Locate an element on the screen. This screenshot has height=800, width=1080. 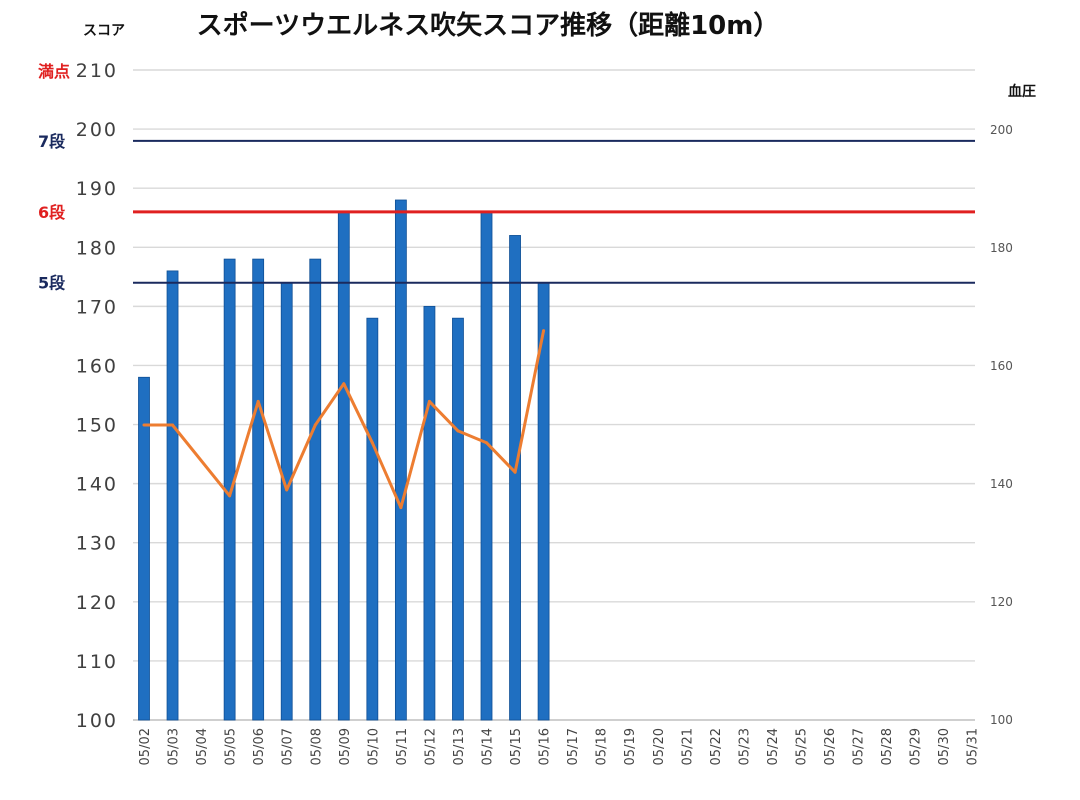
y-tick-label: 120 is located at coordinates (97, 603).